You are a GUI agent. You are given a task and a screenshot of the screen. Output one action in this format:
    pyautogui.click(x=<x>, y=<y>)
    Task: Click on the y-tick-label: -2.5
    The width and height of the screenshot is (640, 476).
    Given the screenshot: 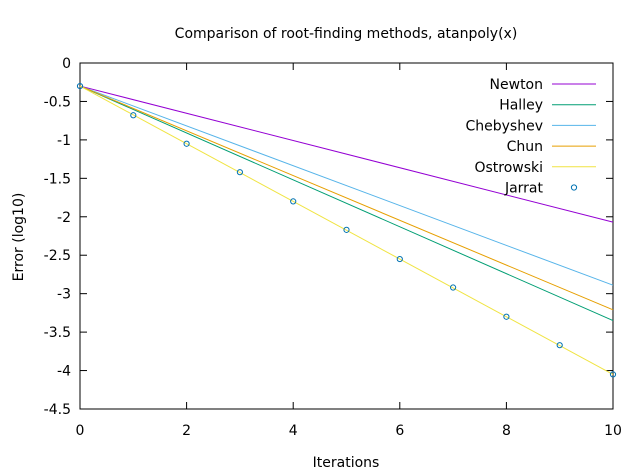 What is the action you would take?
    pyautogui.click(x=57, y=256)
    